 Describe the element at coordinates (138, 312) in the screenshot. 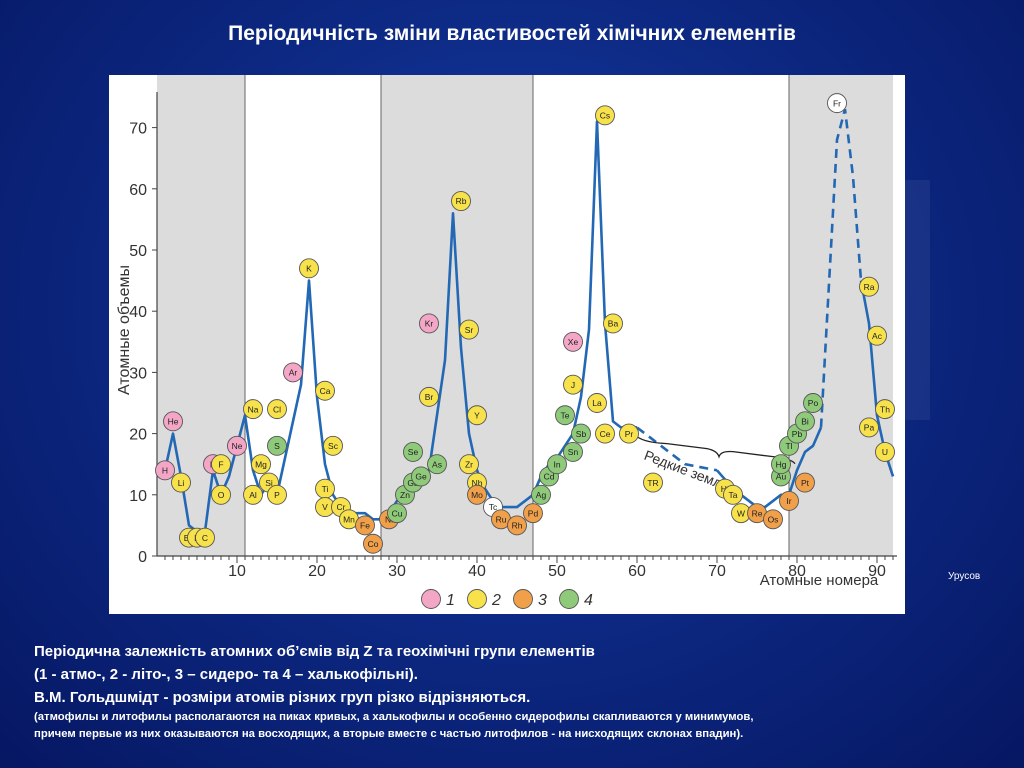

I see `y-tick-label: 40` at that location.